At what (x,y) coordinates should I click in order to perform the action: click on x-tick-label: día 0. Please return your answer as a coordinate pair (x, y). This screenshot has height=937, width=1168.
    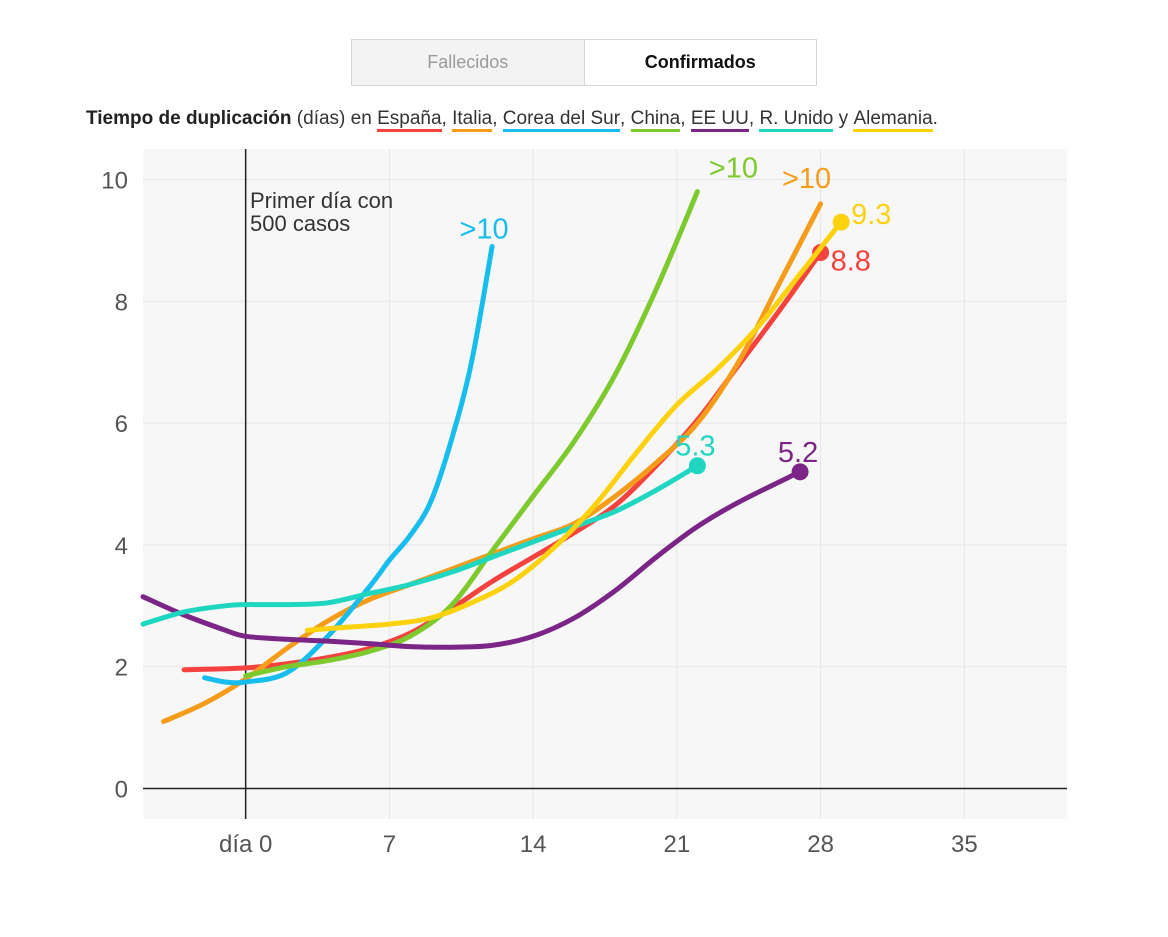
    Looking at the image, I should click on (245, 844).